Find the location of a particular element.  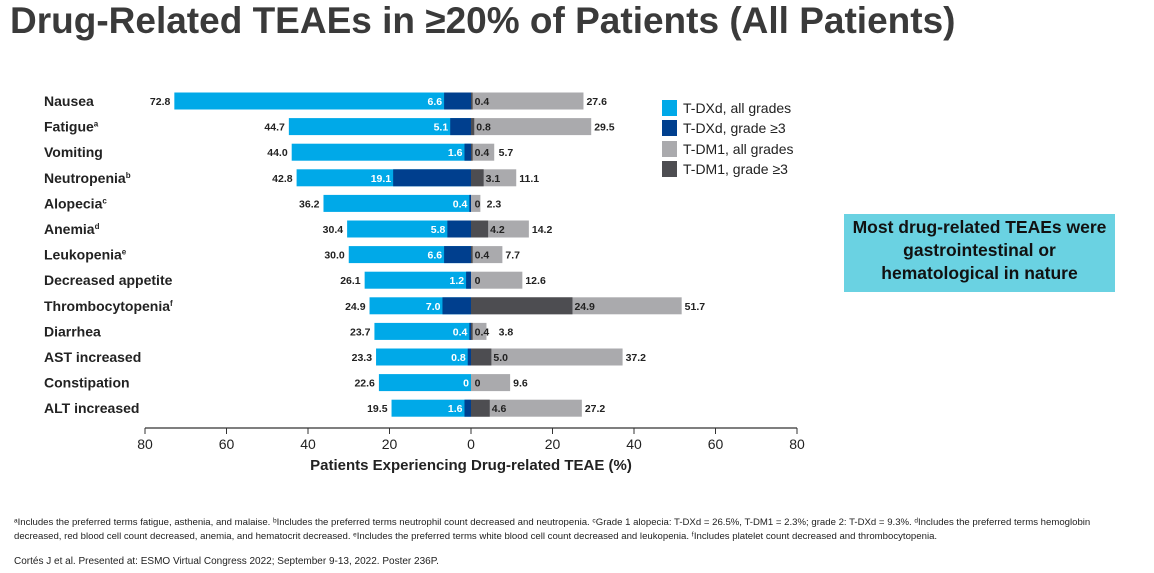

value-label-tdm1-grade3: 4.2 is located at coordinates (497, 230).